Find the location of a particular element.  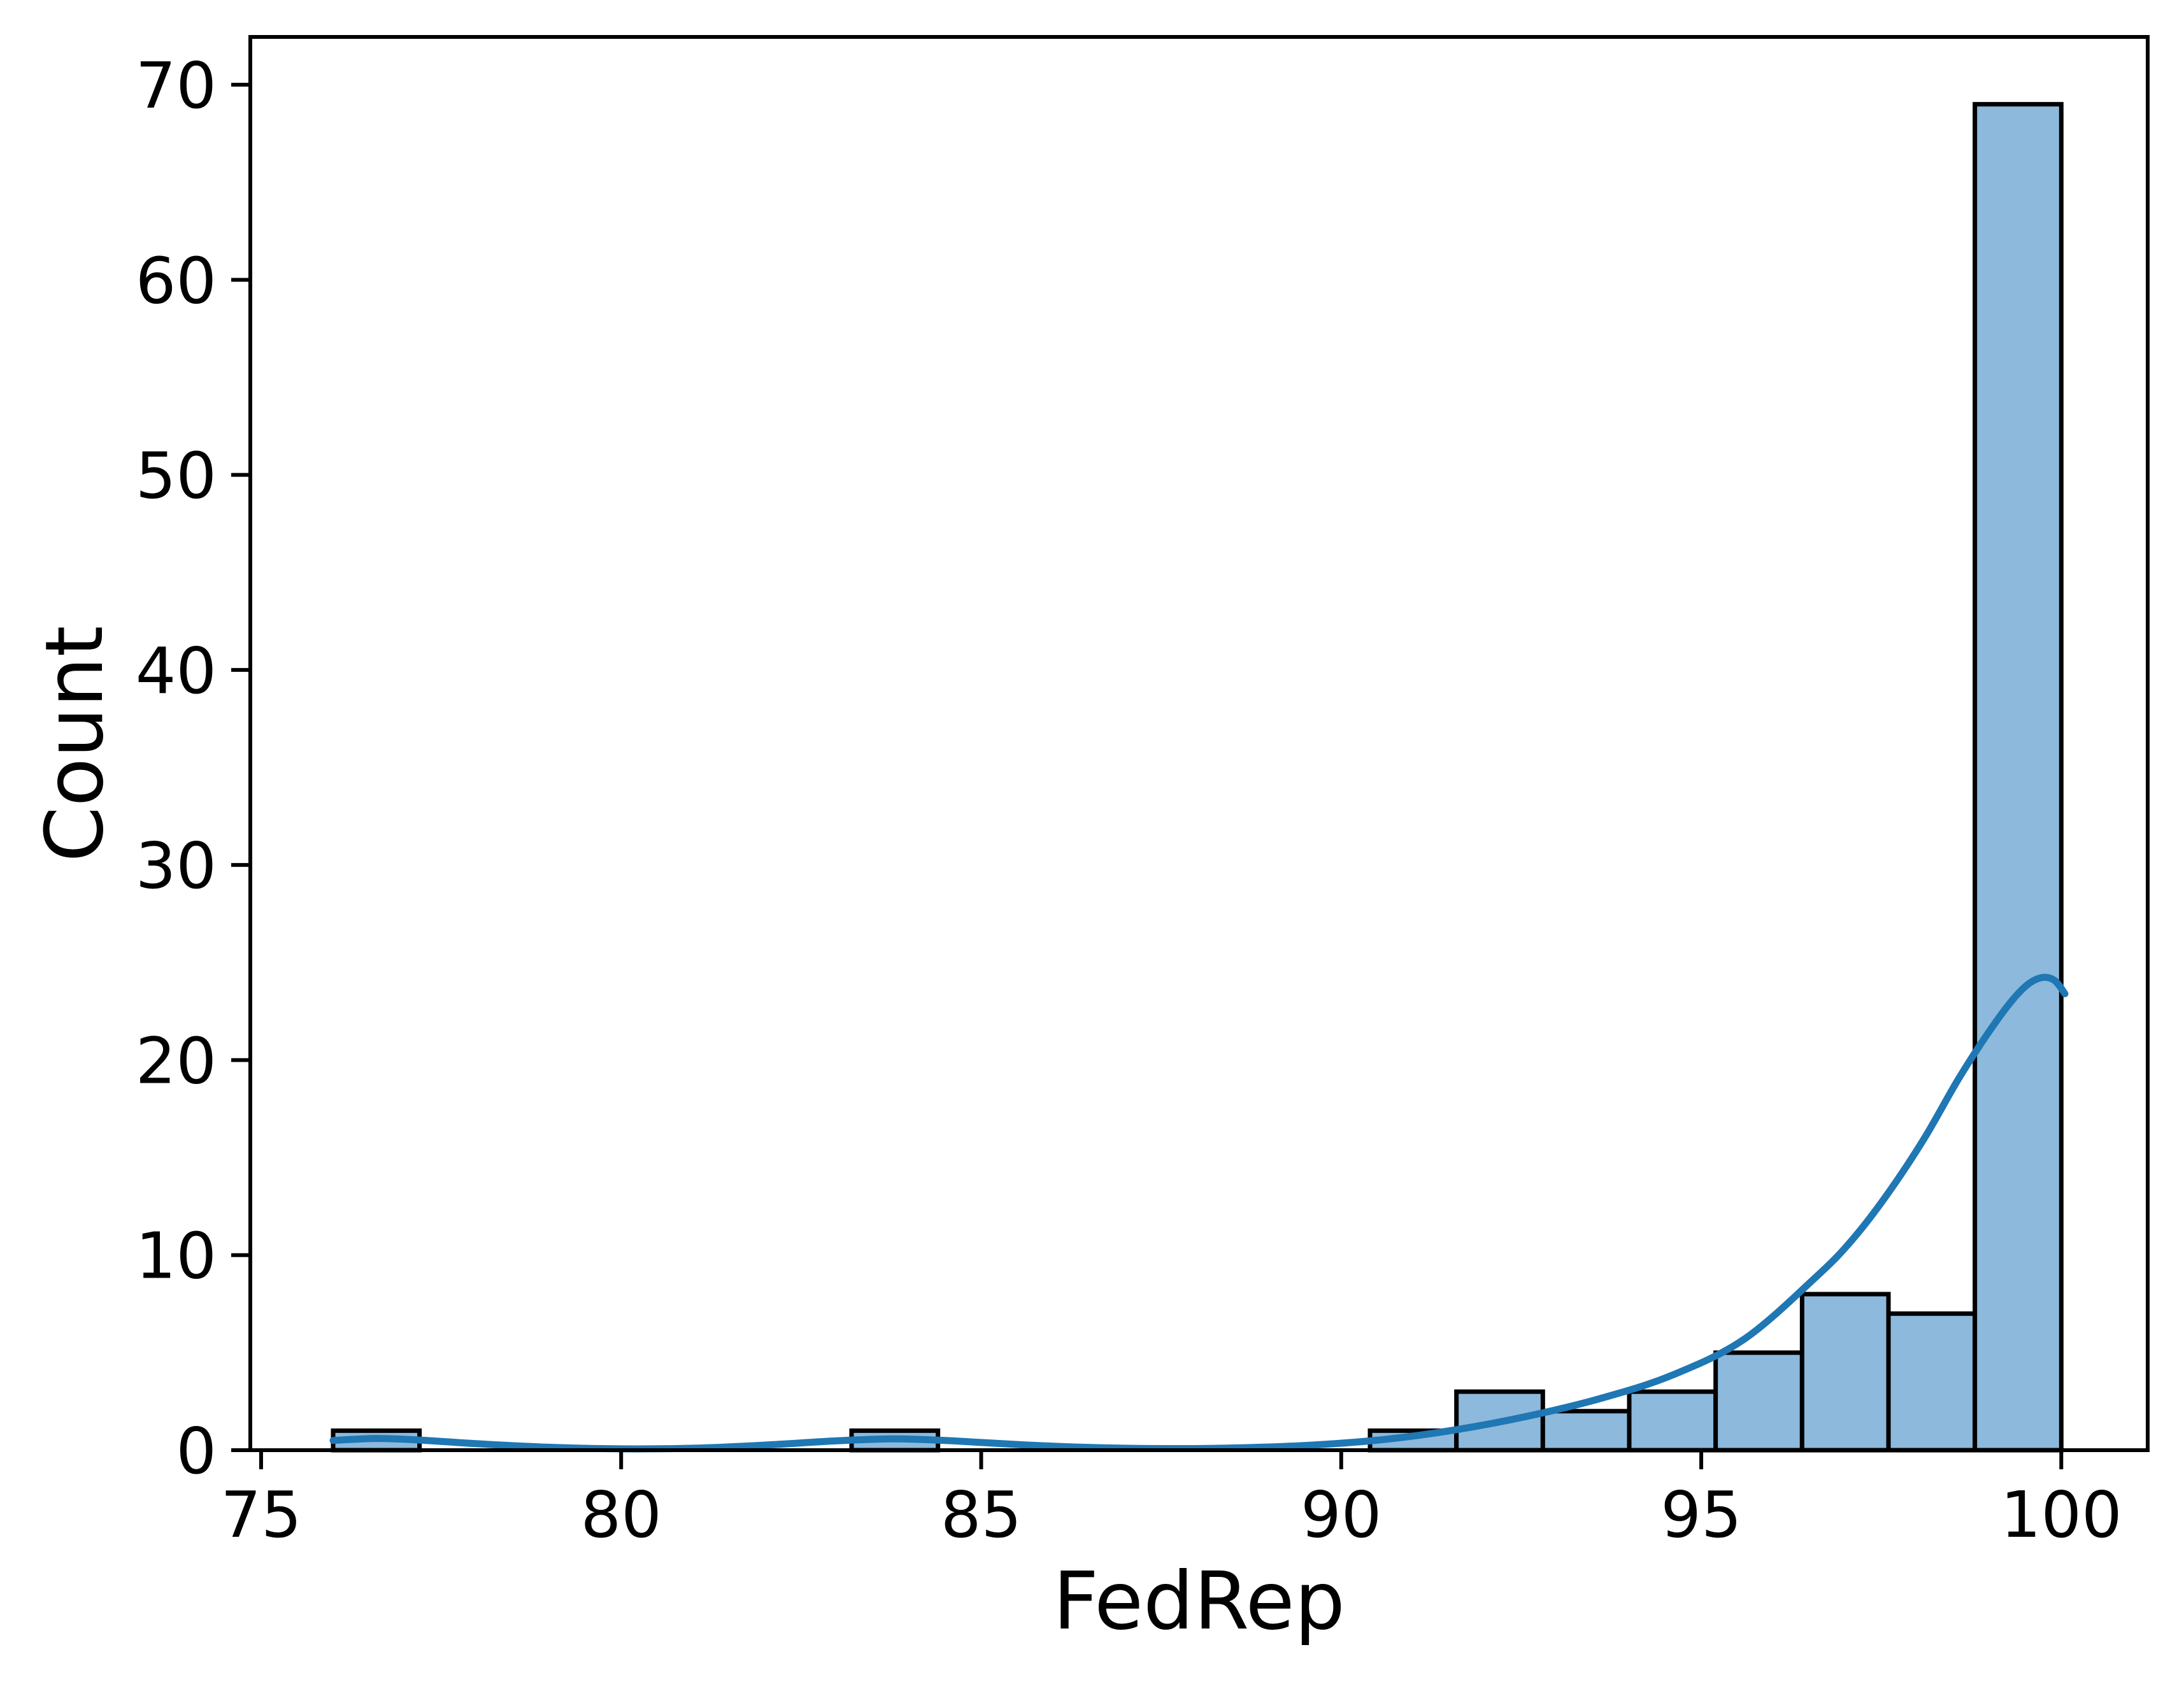

x-tick-label: 90 is located at coordinates (1341, 1515).